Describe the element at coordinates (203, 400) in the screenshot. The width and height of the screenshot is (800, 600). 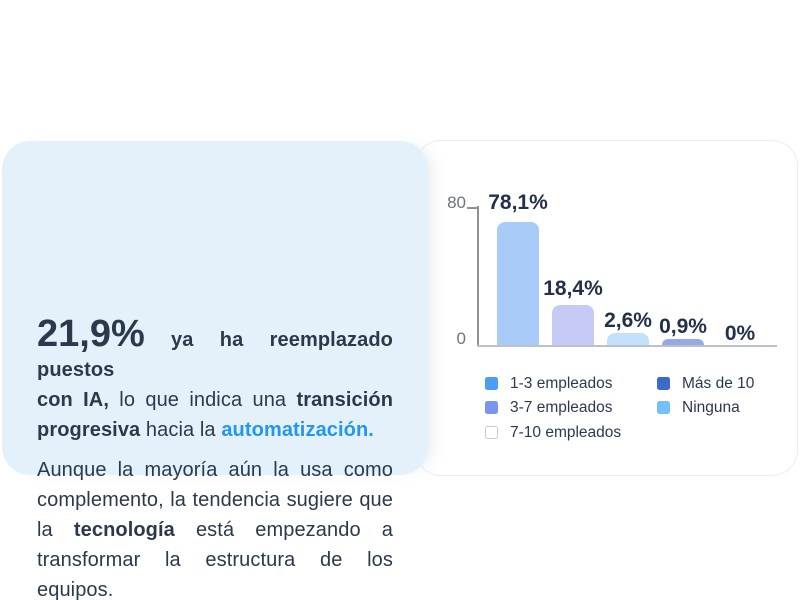
I see `text-regular: lo que indica una` at that location.